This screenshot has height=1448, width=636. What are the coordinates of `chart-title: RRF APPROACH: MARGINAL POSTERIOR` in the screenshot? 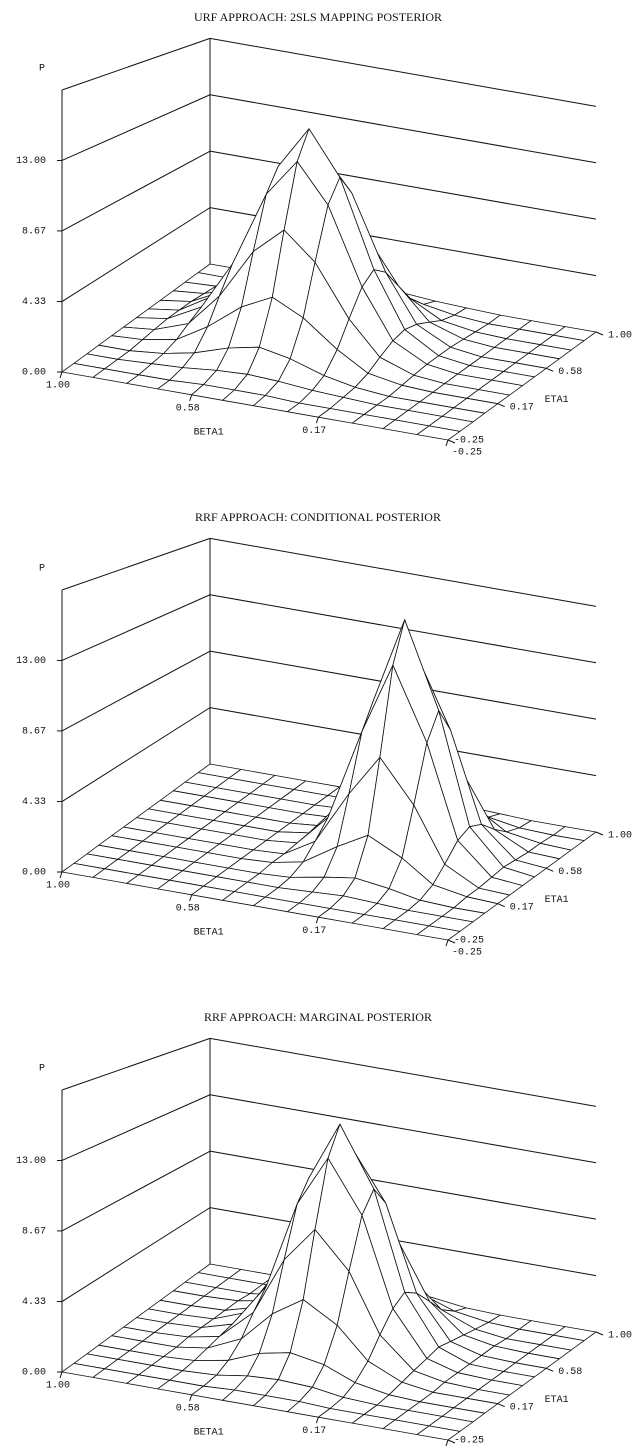 It's located at (318, 1017).